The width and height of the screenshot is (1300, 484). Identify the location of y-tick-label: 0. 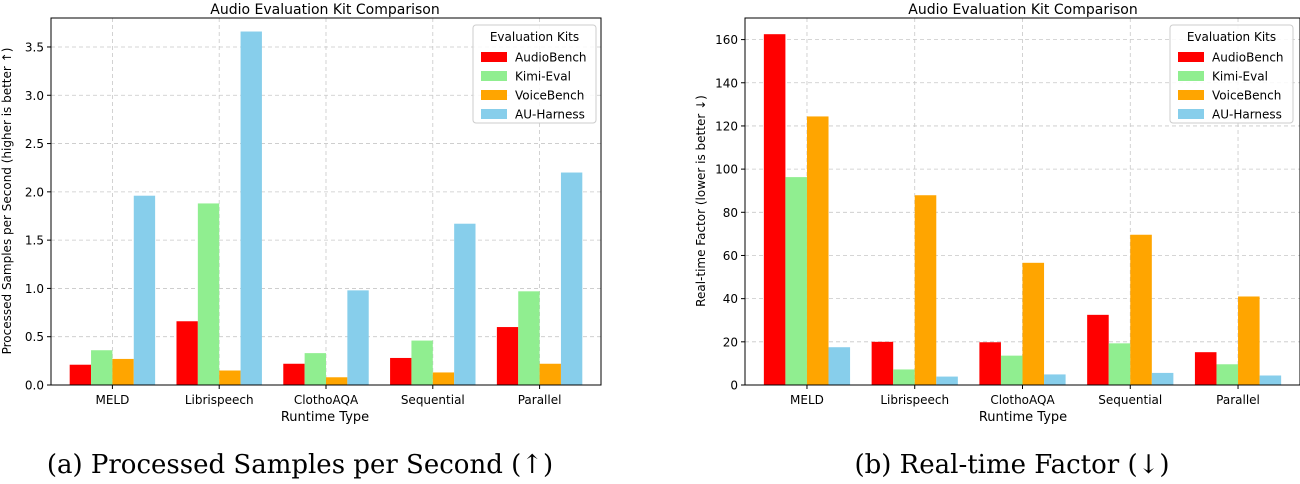
(734, 386).